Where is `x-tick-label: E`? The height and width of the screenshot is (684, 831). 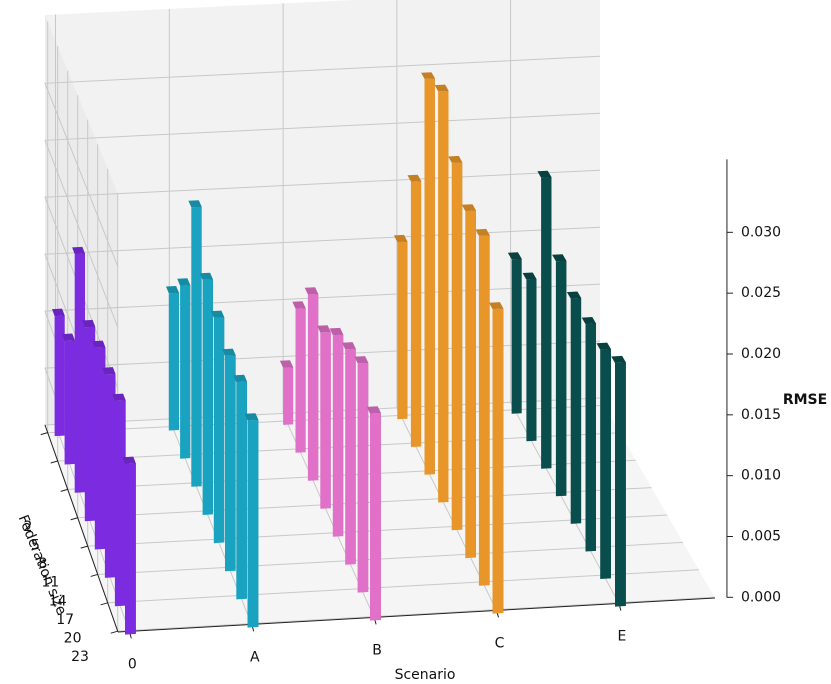 x-tick-label: E is located at coordinates (621, 636).